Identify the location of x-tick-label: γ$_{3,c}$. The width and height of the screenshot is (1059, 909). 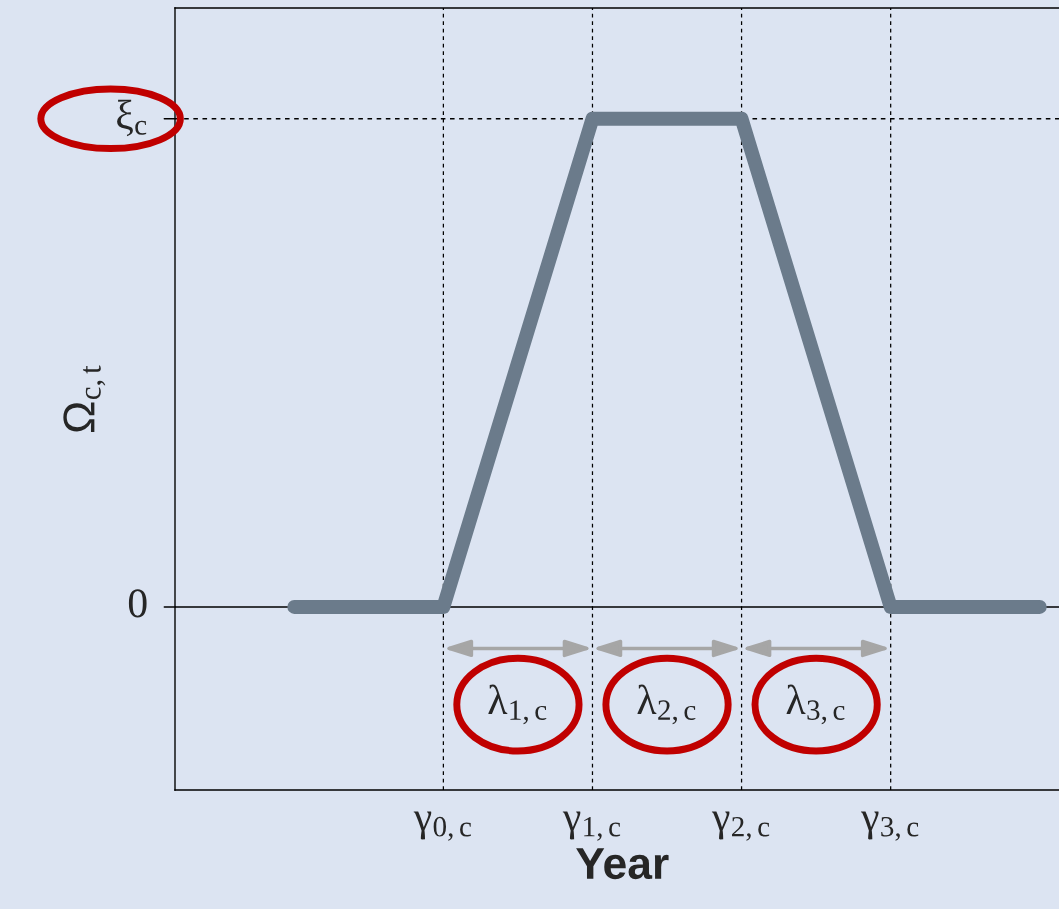
(890, 826).